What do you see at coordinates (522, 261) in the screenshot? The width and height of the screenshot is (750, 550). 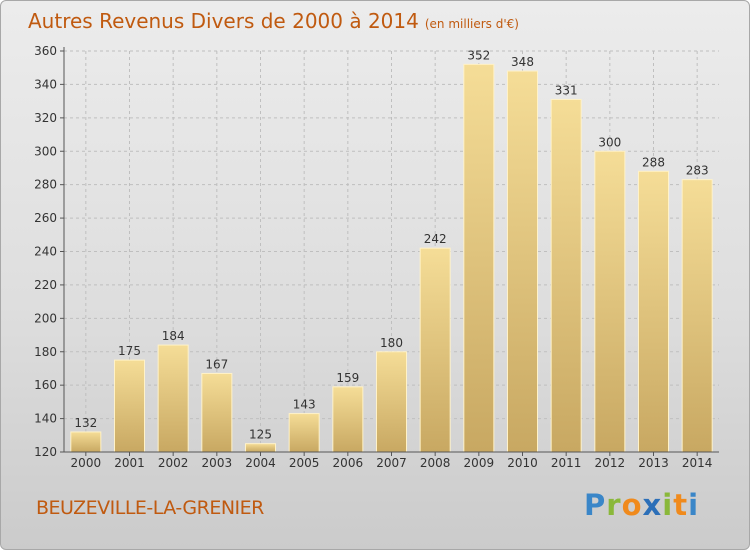 I see `bar-2010` at bounding box center [522, 261].